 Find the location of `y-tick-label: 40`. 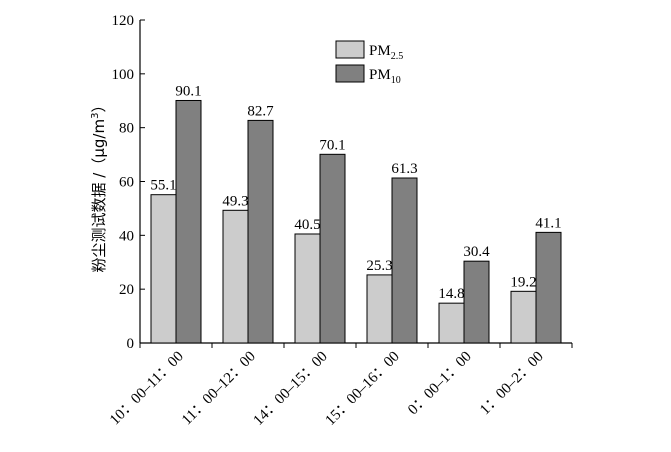

y-tick-label: 40 is located at coordinates (126, 236).